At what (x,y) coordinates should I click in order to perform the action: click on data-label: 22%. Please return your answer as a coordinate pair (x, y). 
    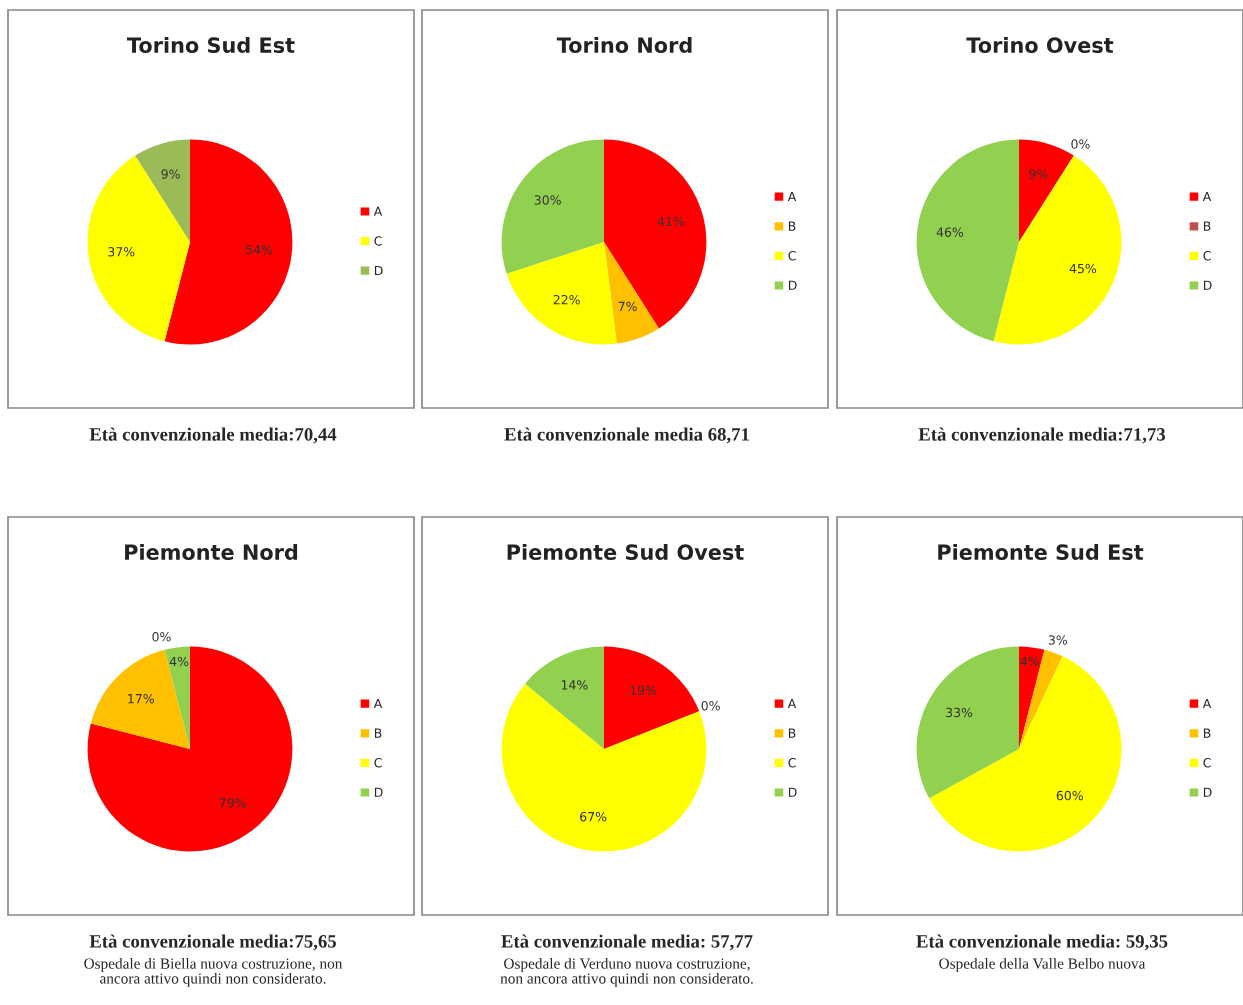
    Looking at the image, I should click on (566, 299).